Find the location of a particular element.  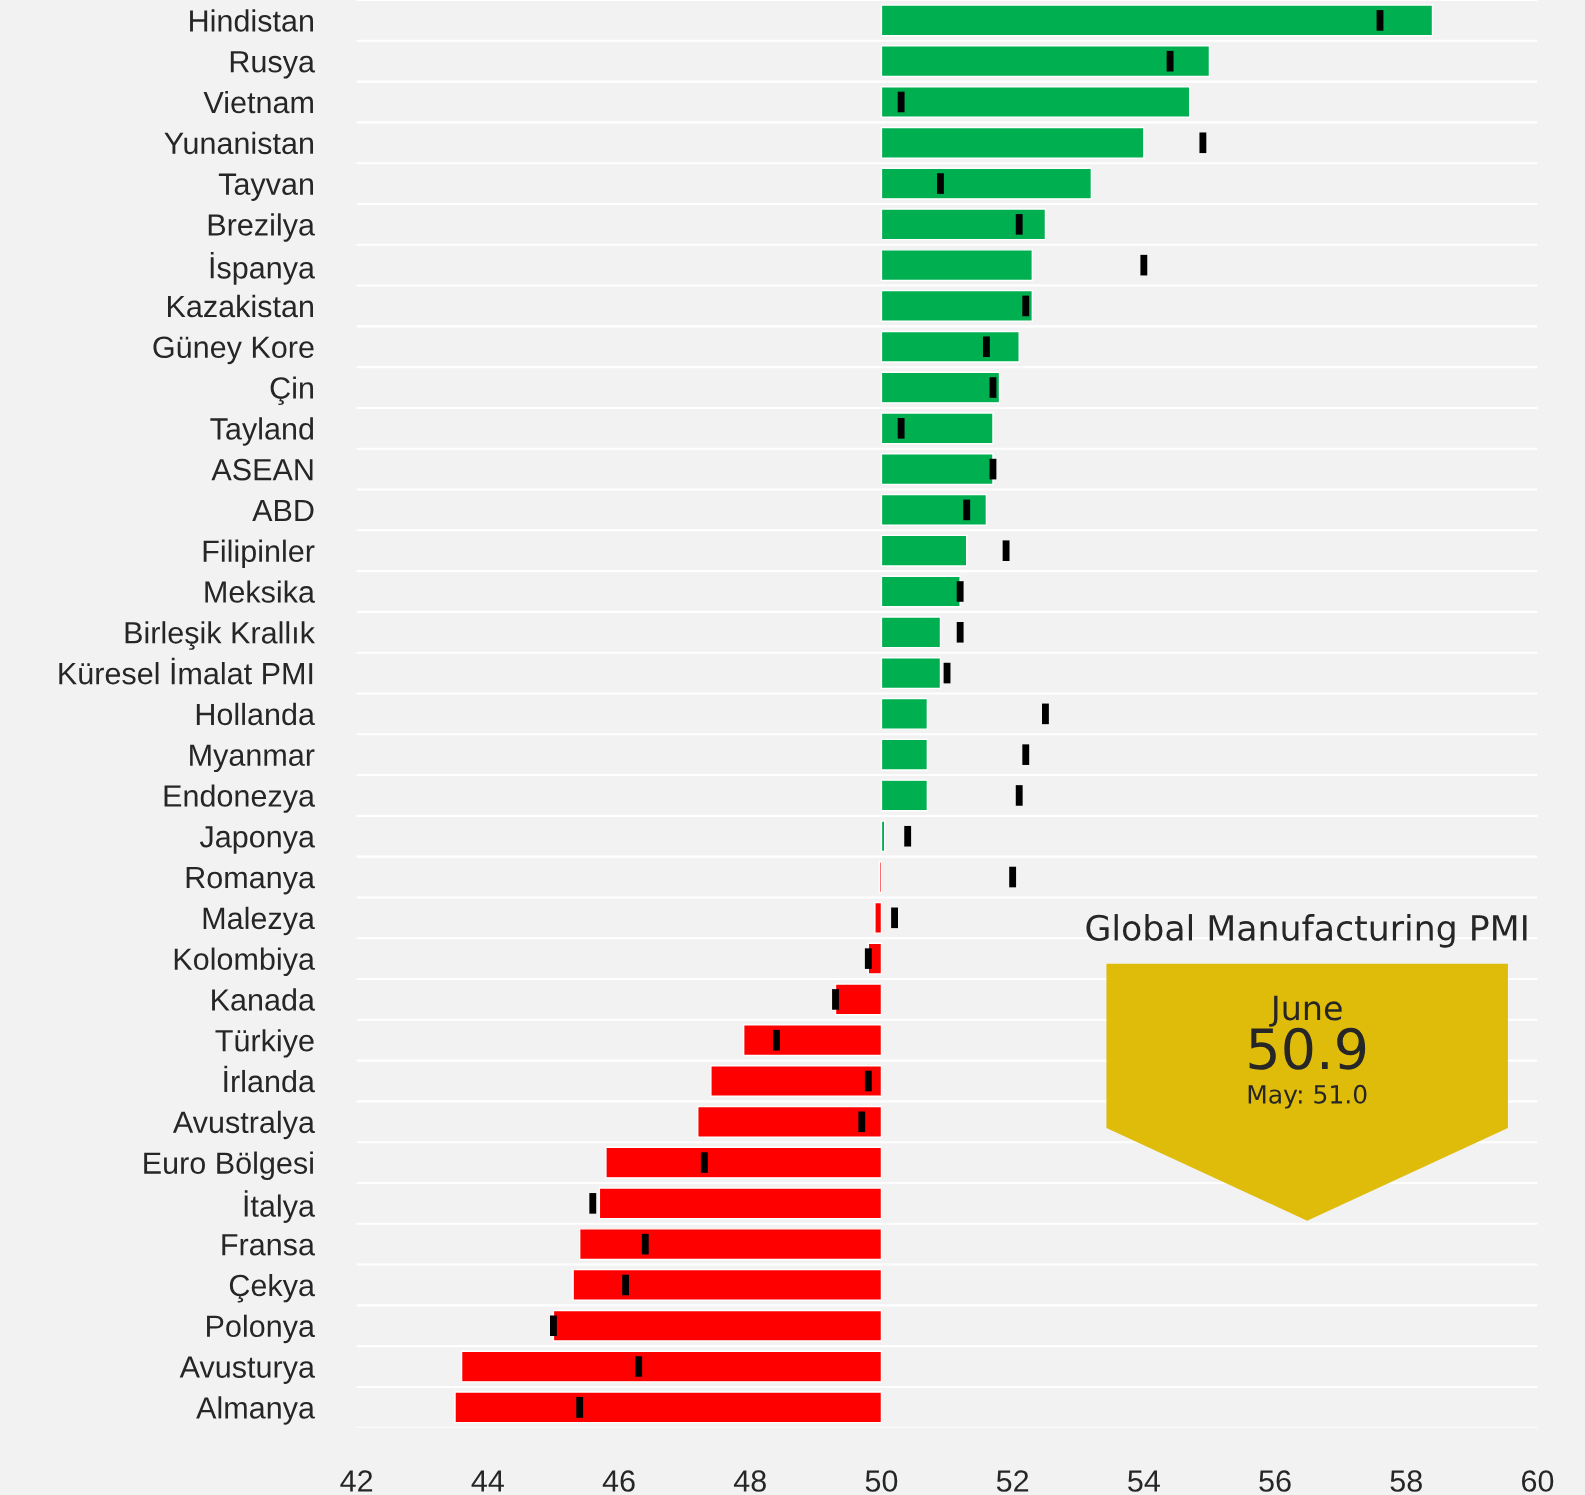

y-tick-label: İtalya is located at coordinates (279, 1206).